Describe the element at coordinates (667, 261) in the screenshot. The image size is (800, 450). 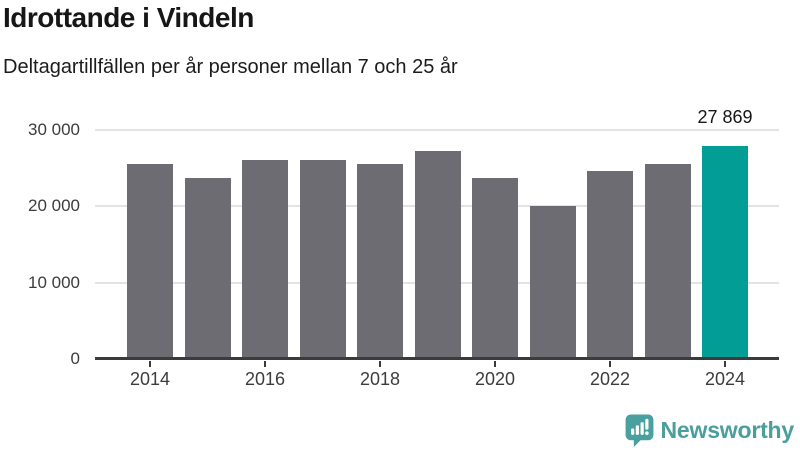
I see `bar-2023` at that location.